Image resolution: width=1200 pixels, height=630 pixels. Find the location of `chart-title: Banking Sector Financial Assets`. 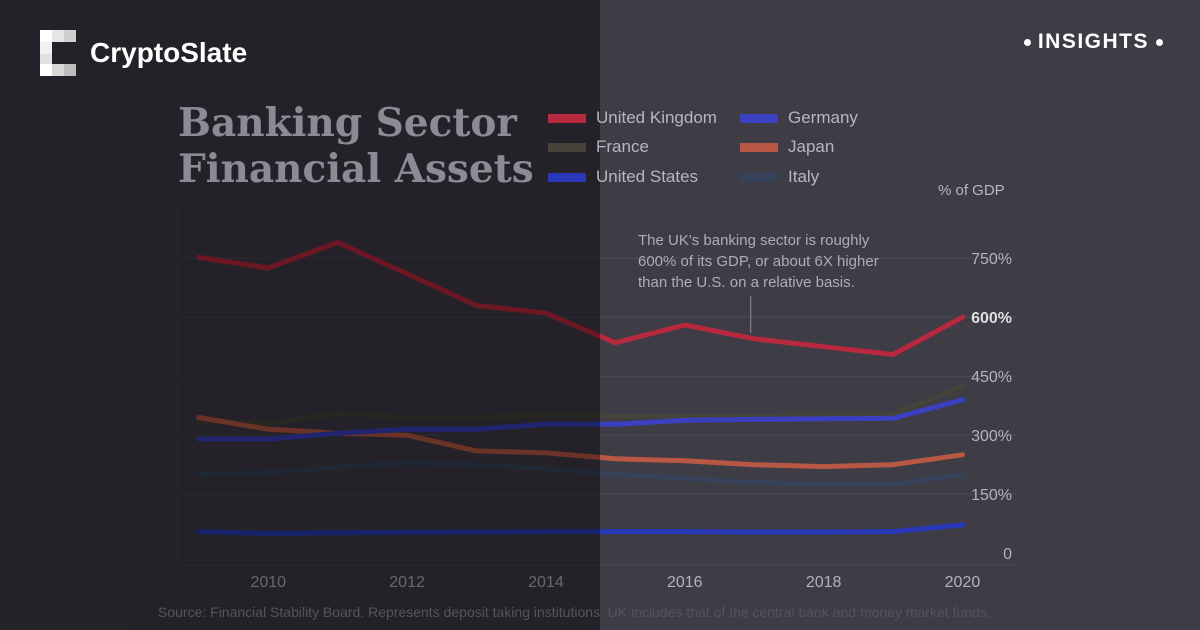

chart-title: Banking Sector Financial Assets is located at coordinates (356, 146).